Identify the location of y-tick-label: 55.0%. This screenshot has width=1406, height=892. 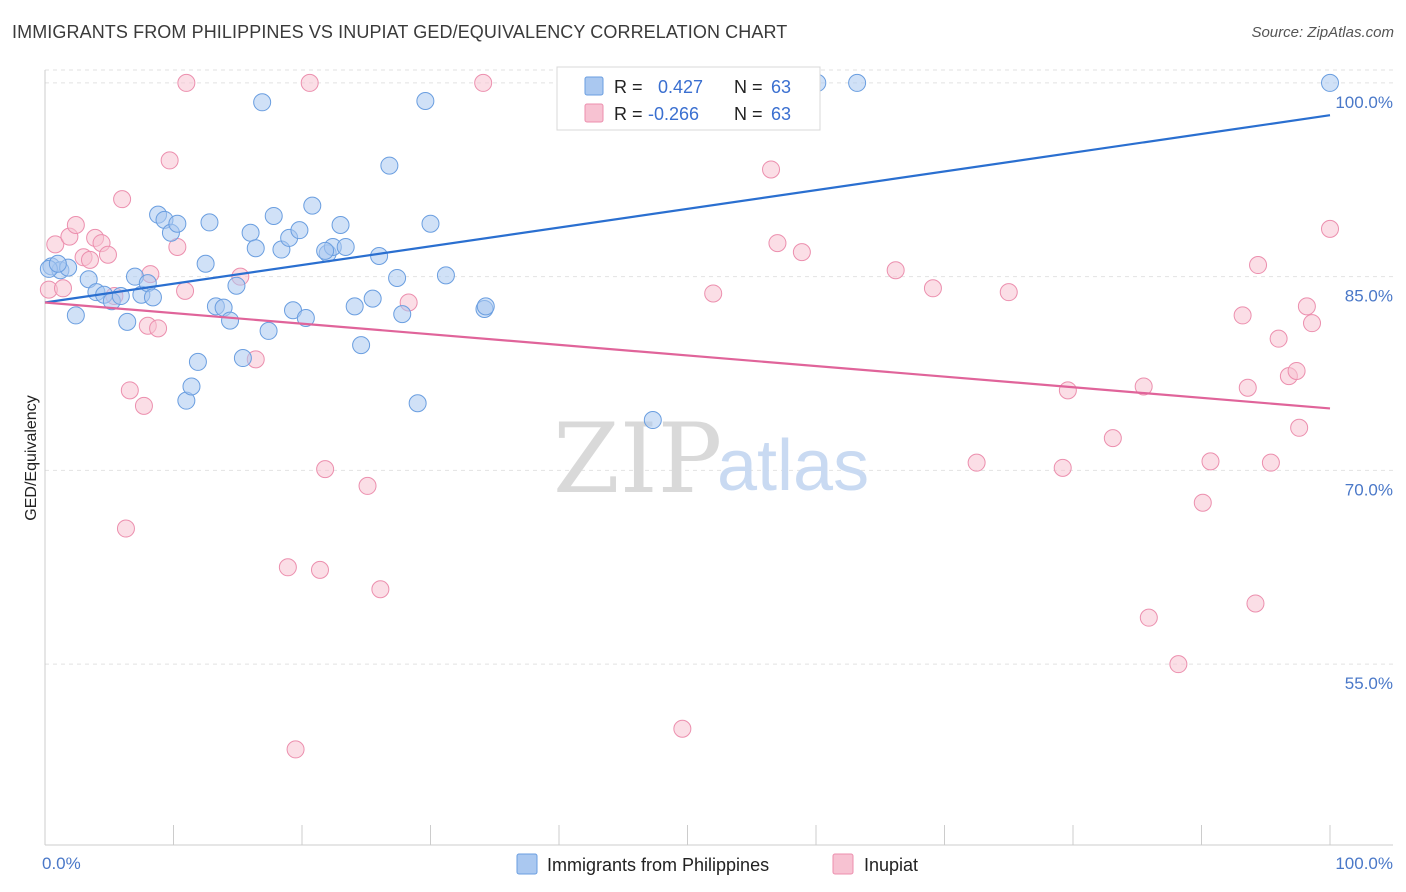
(1369, 683).